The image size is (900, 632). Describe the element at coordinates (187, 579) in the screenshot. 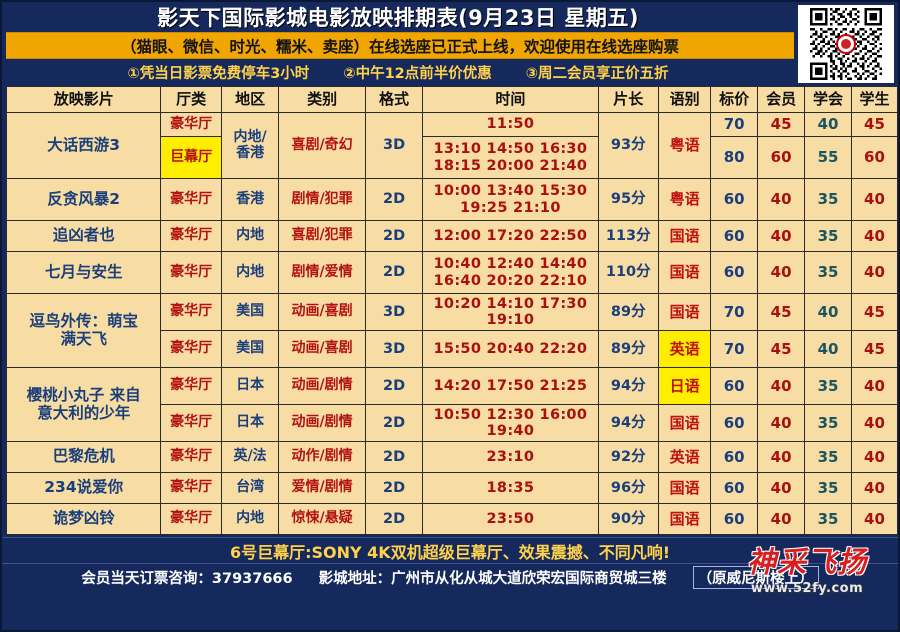

I see `footer-phone: 会员当天订票咨询：37937666` at that location.